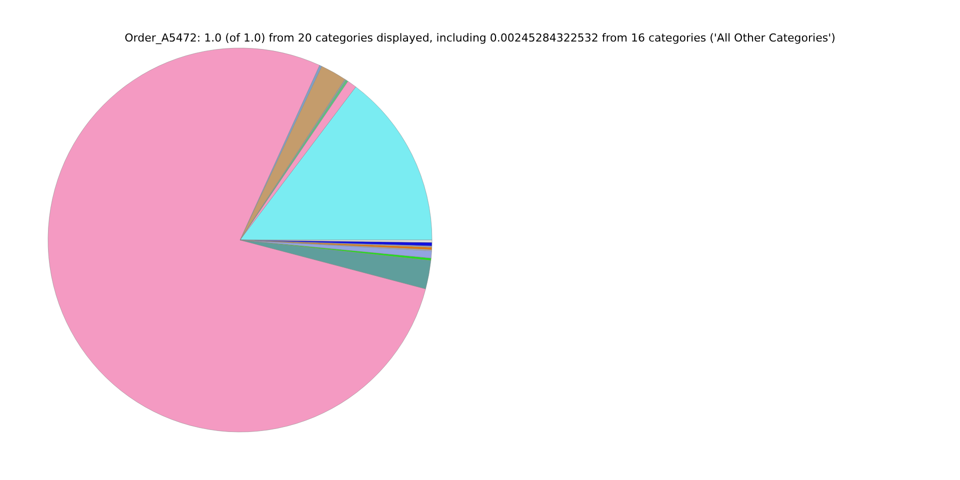 This screenshot has width=960, height=480. I want to click on text: Order_A5472: 1.0 (of 1.0) from 20 categories displayed, including 0.00245284322532 from 16 categories ('All Other Categories'), so click(480, 37).